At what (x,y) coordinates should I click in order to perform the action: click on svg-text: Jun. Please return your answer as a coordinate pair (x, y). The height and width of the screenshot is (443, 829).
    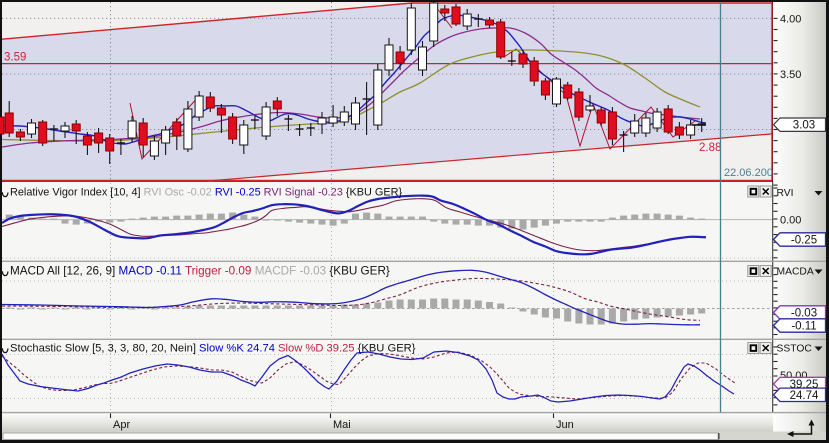
    Looking at the image, I should click on (565, 425).